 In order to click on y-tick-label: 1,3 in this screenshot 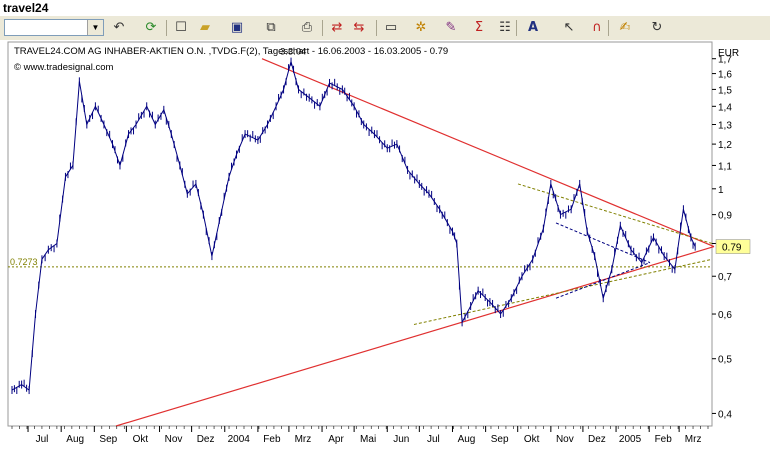, I will do `click(725, 125)`.